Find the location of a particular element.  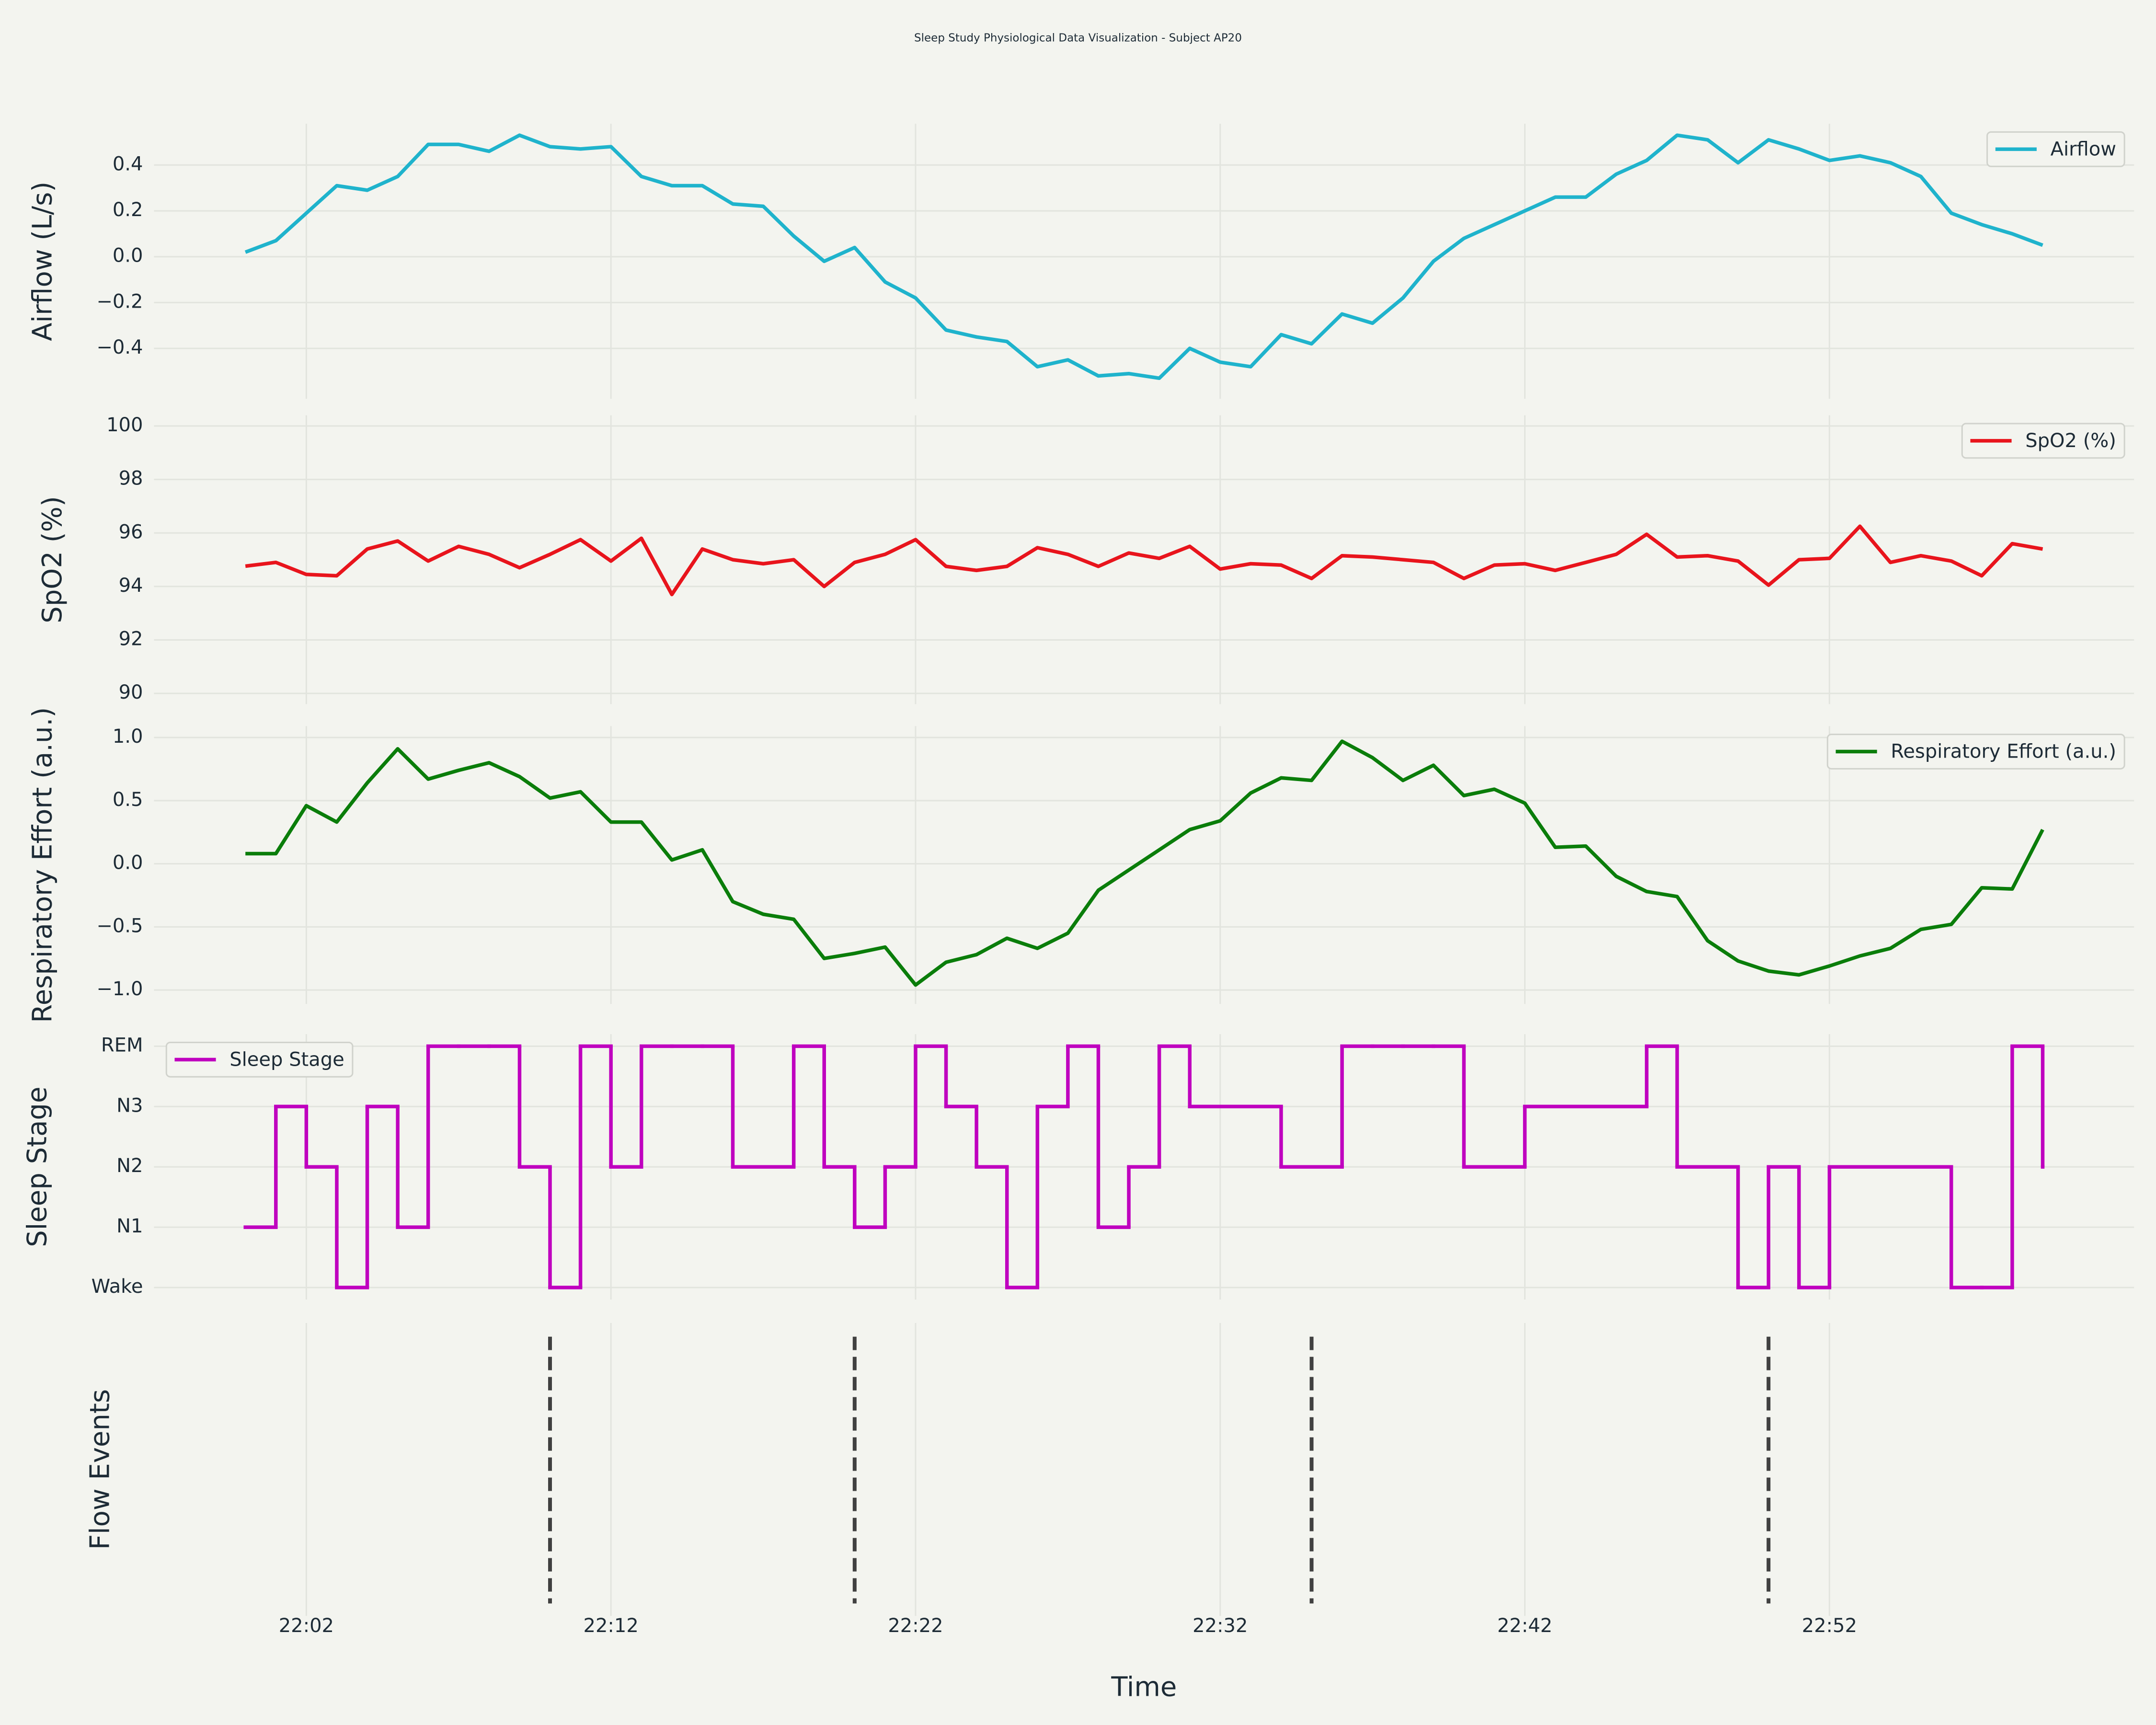

y-tick-label: REM is located at coordinates (122, 1045).